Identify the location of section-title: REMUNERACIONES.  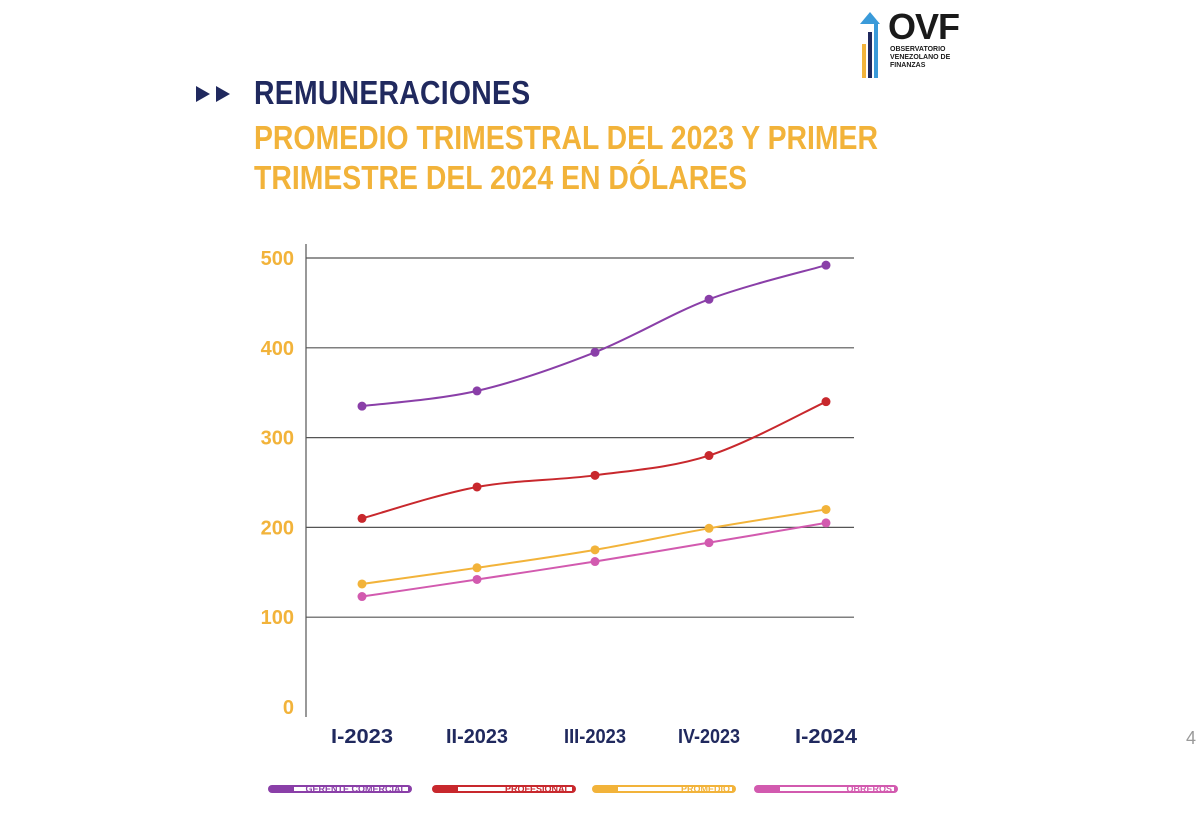
(392, 92).